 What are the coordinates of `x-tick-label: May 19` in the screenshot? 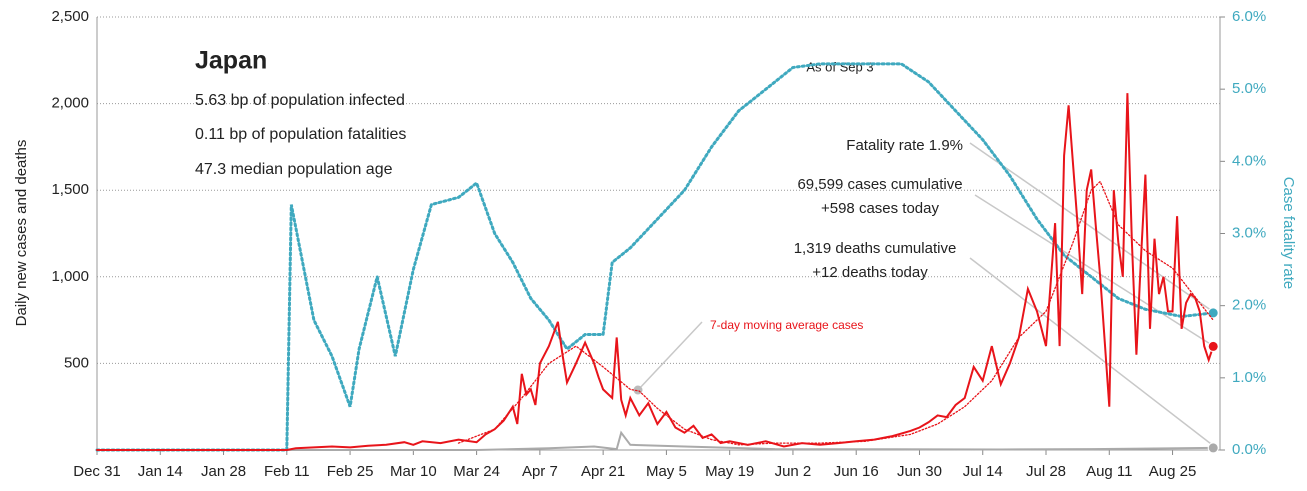 It's located at (729, 471).